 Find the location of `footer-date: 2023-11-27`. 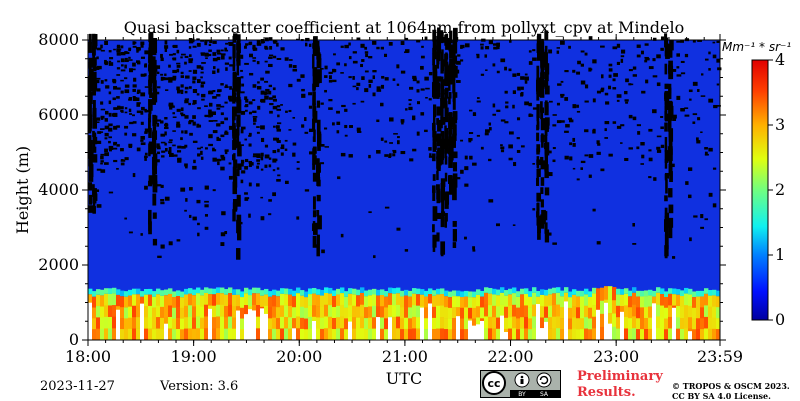

footer-date: 2023-11-27 is located at coordinates (77, 386).